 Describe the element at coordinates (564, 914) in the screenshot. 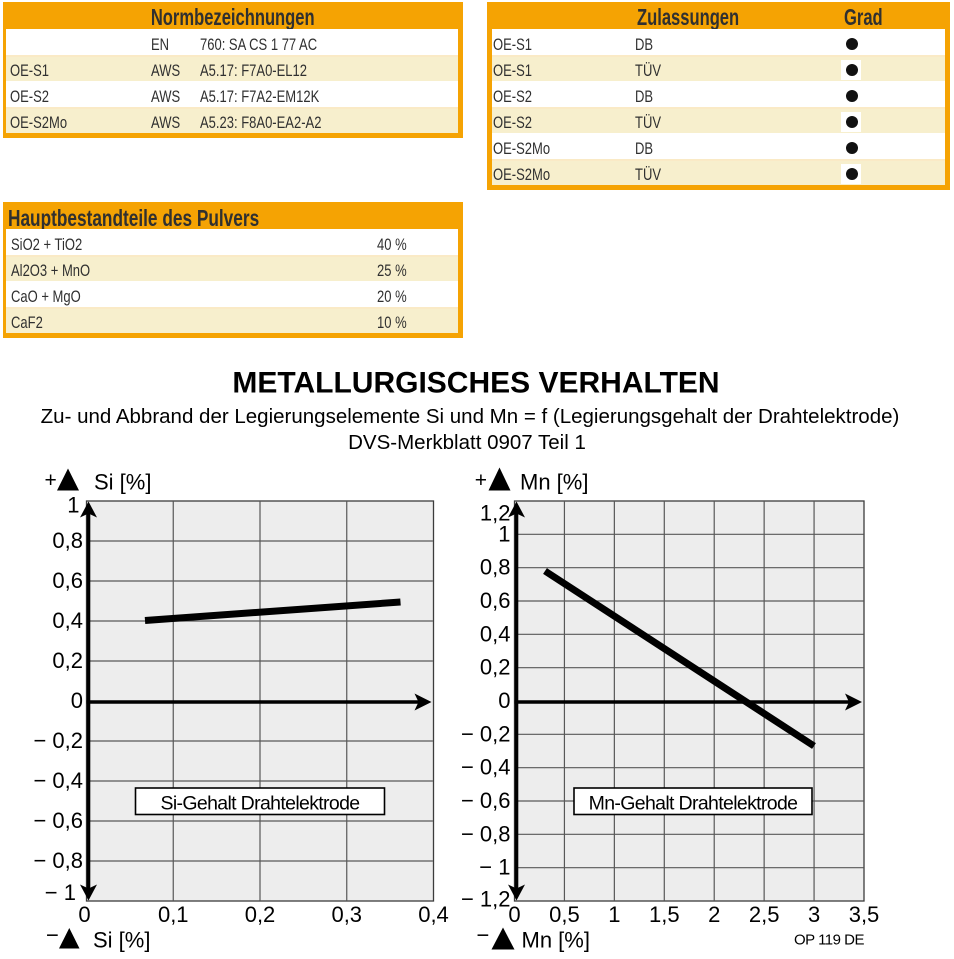

I see `svg-text: 0,5` at that location.